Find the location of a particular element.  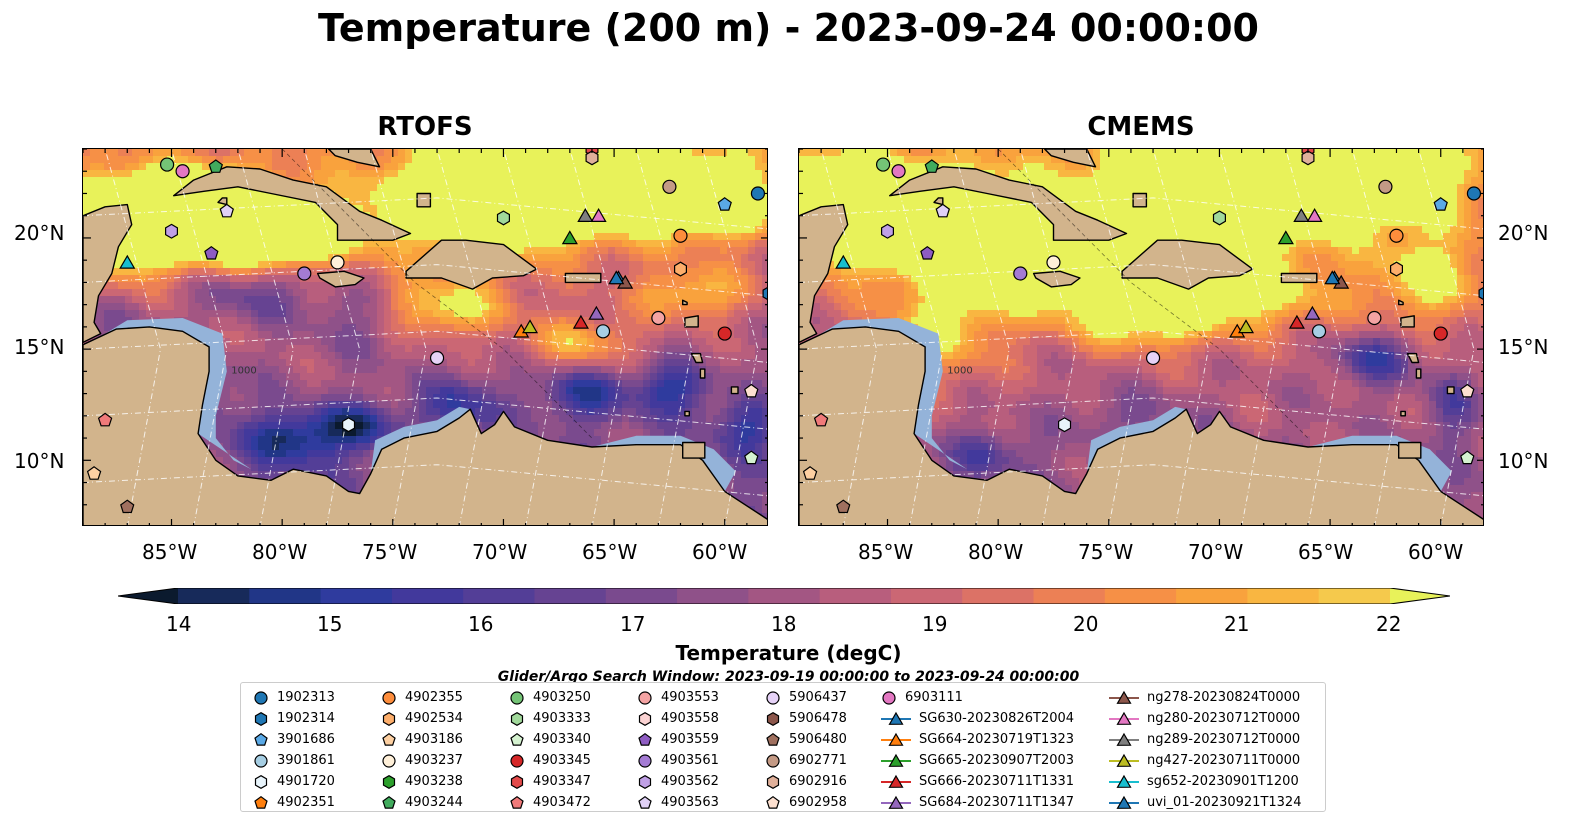

legend-entry: 4903244 is located at coordinates (422, 802).